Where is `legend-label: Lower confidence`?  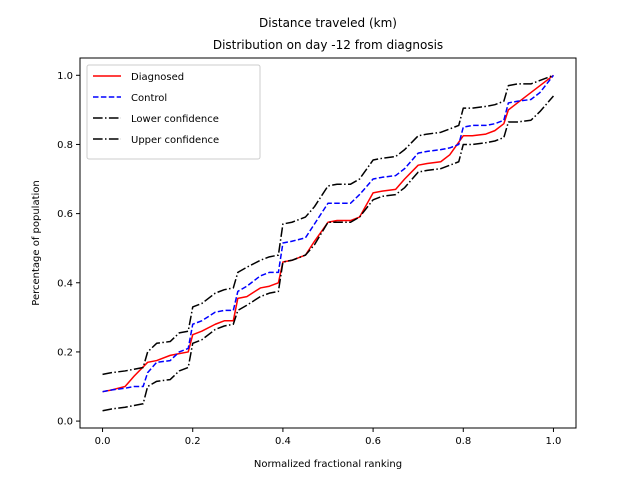 legend-label: Lower confidence is located at coordinates (175, 119).